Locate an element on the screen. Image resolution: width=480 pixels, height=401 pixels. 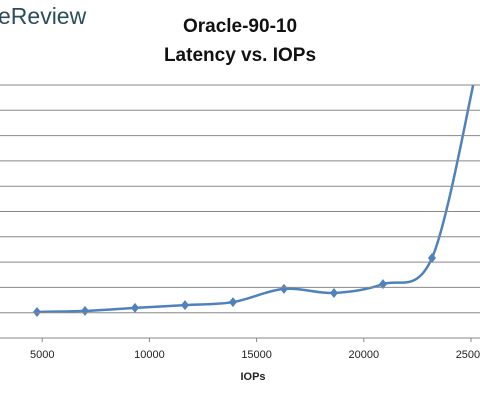
chart-subtitle: Latency vs. IOPs is located at coordinates (240, 55).